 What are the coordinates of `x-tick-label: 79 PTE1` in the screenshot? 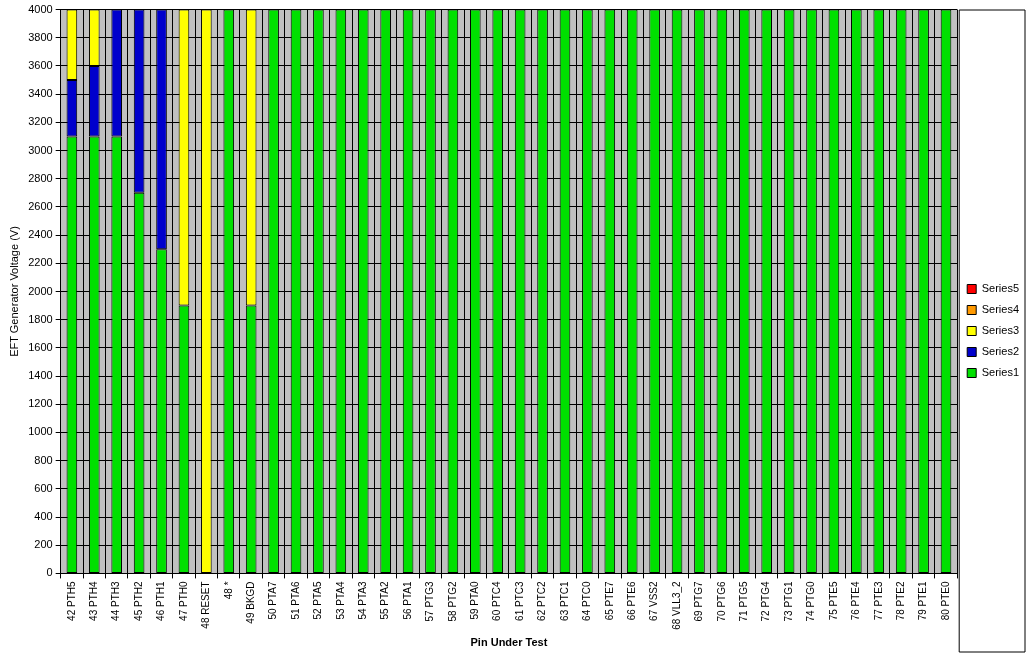 It's located at (923, 600).